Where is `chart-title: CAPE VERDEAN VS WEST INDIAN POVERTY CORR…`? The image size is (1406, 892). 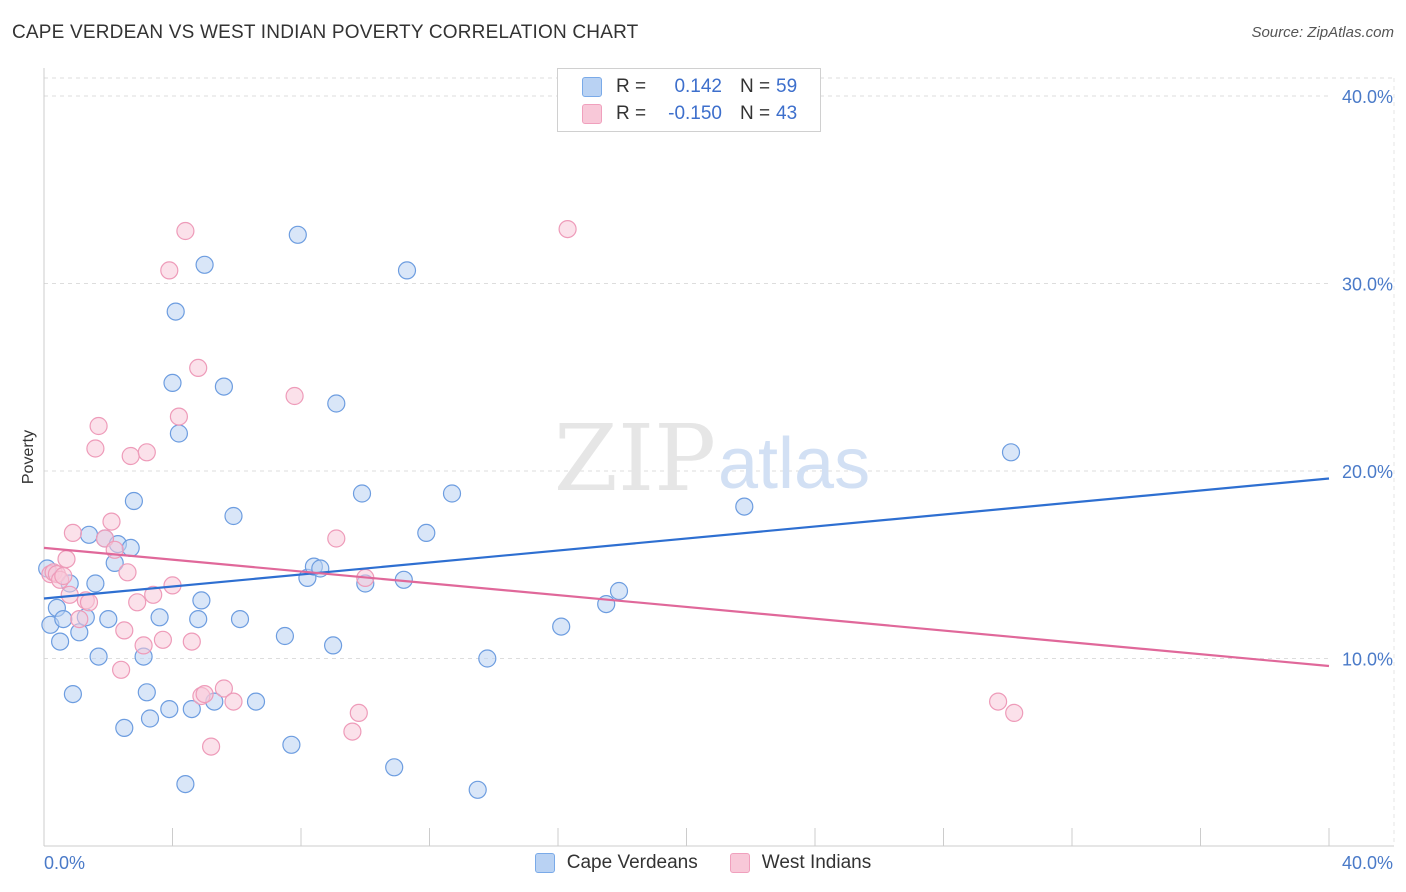 chart-title: CAPE VERDEAN VS WEST INDIAN POVERTY CORR… is located at coordinates (325, 32).